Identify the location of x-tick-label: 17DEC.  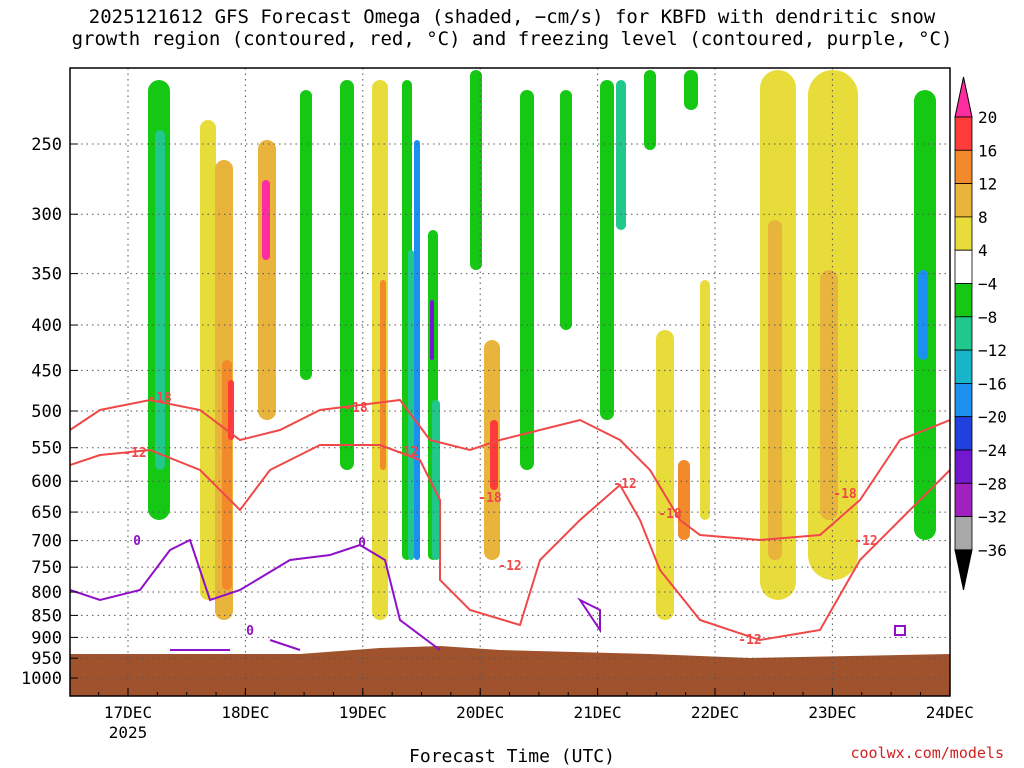
(128, 712).